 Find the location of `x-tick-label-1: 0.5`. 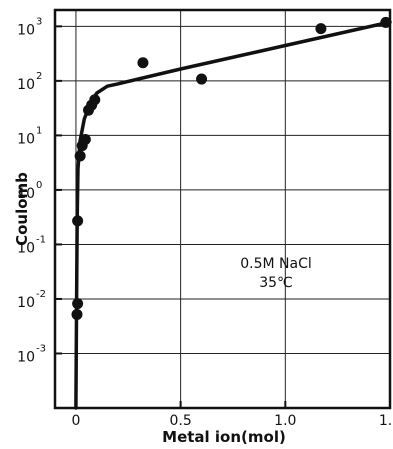

x-tick-label-1: 0.5 is located at coordinates (180, 421).